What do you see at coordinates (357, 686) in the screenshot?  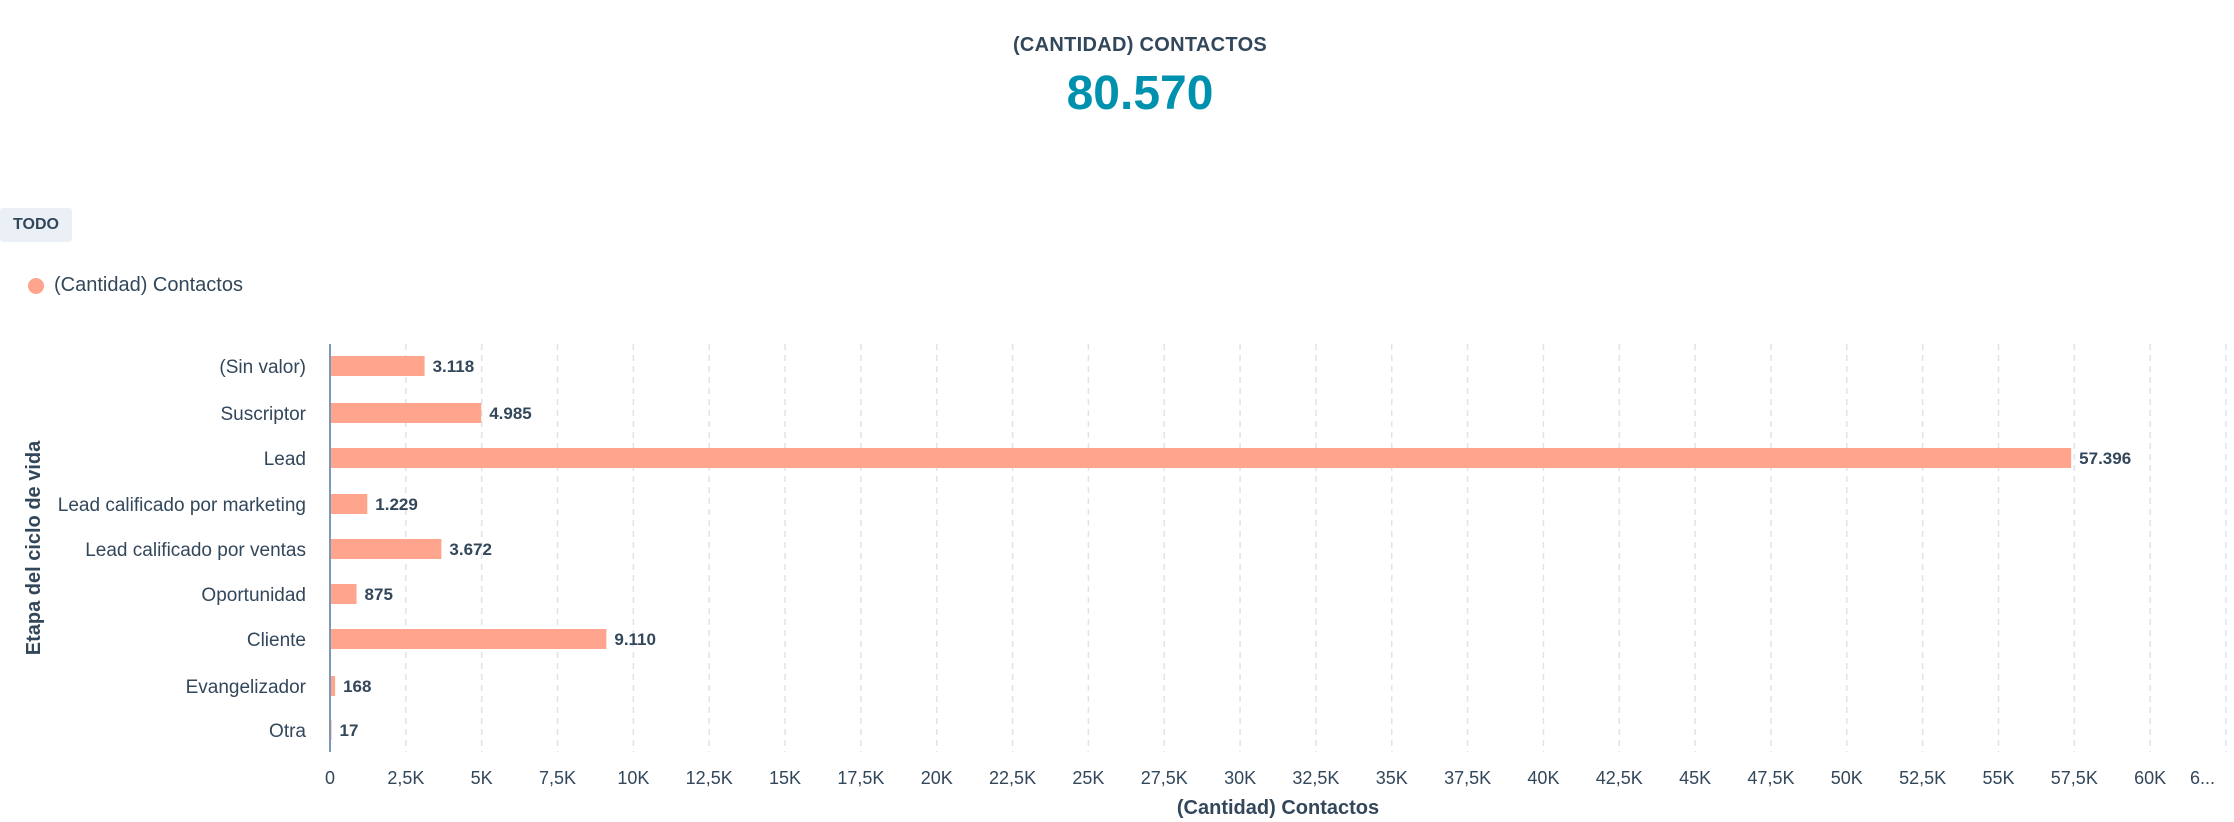 I see `bar-value-label: 168` at bounding box center [357, 686].